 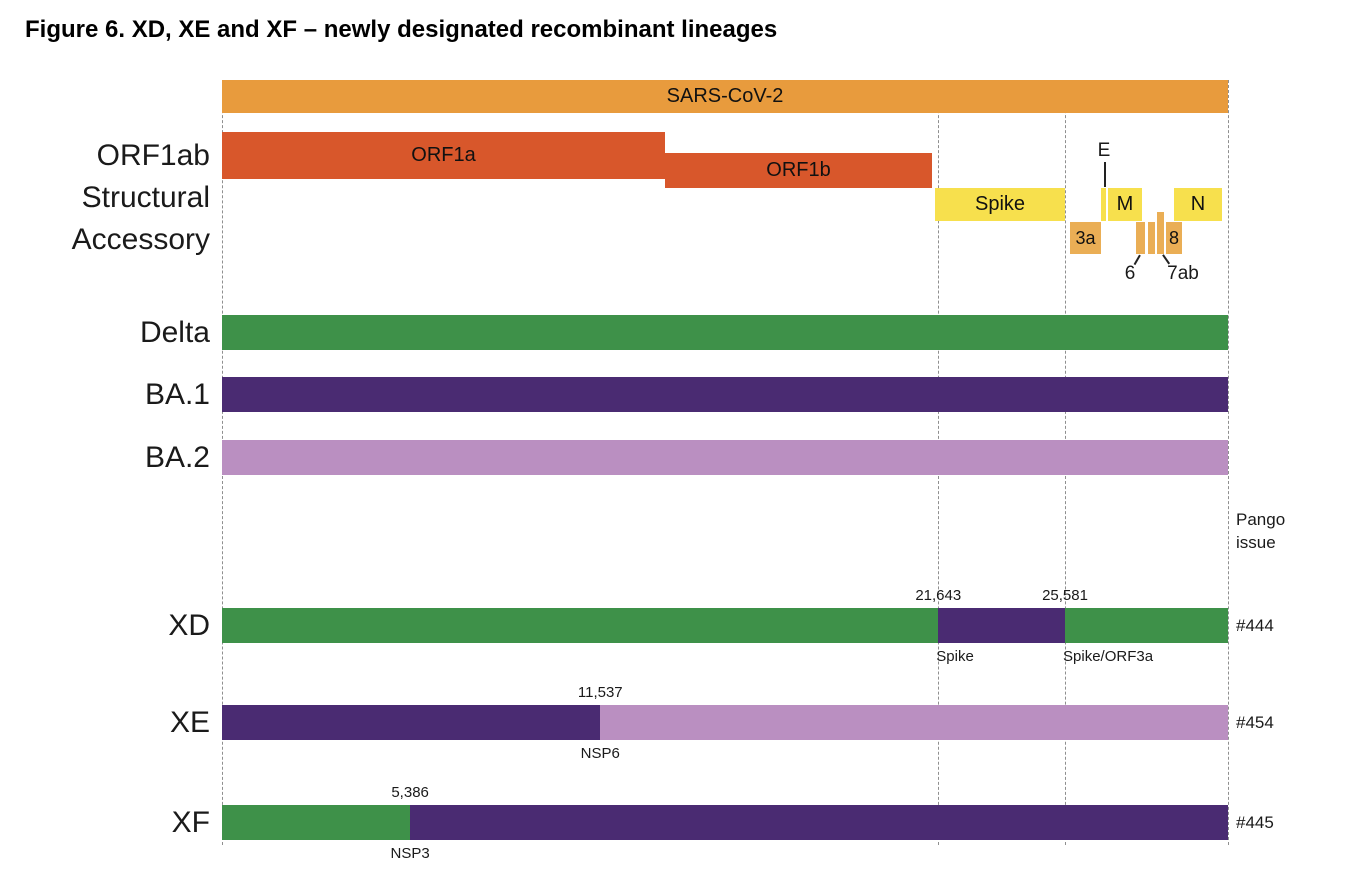 What do you see at coordinates (1228, 462) in the screenshot?
I see `dashed-gridline` at bounding box center [1228, 462].